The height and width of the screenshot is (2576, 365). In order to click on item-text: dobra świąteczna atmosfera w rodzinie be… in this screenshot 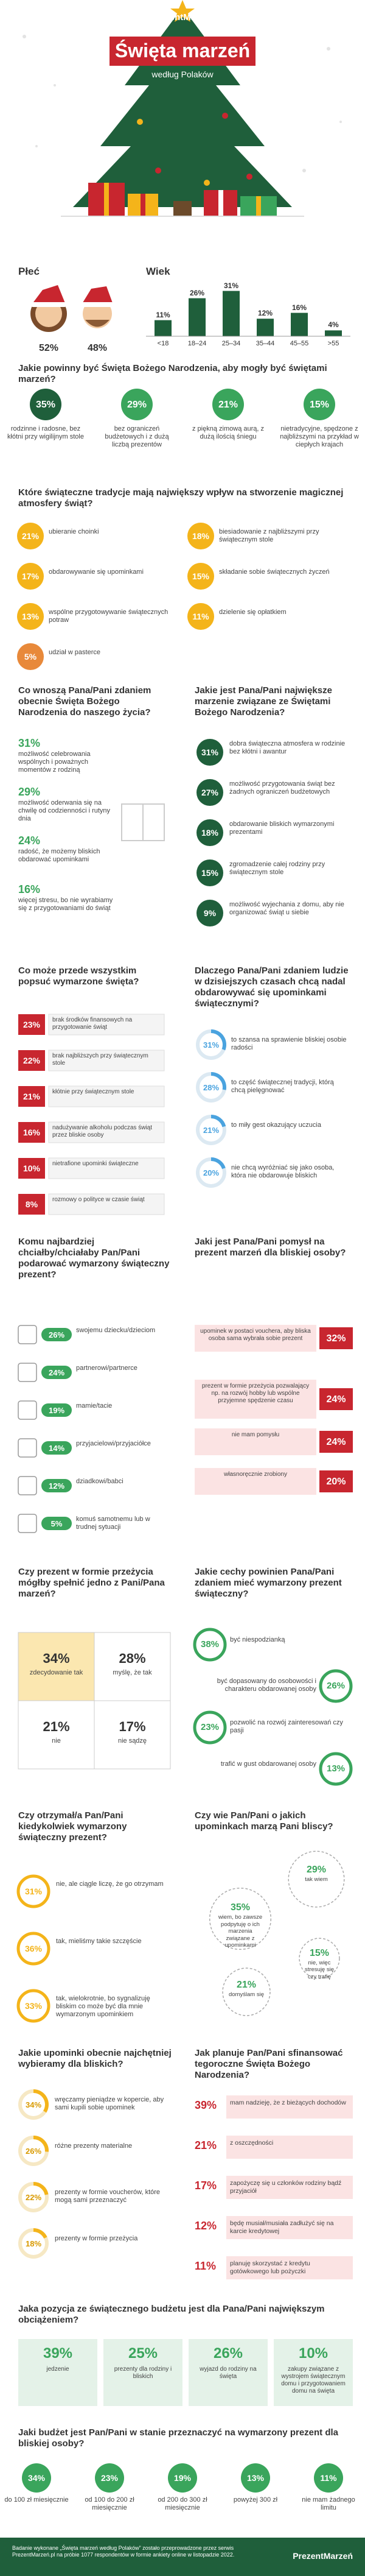, I will do `click(287, 748)`.